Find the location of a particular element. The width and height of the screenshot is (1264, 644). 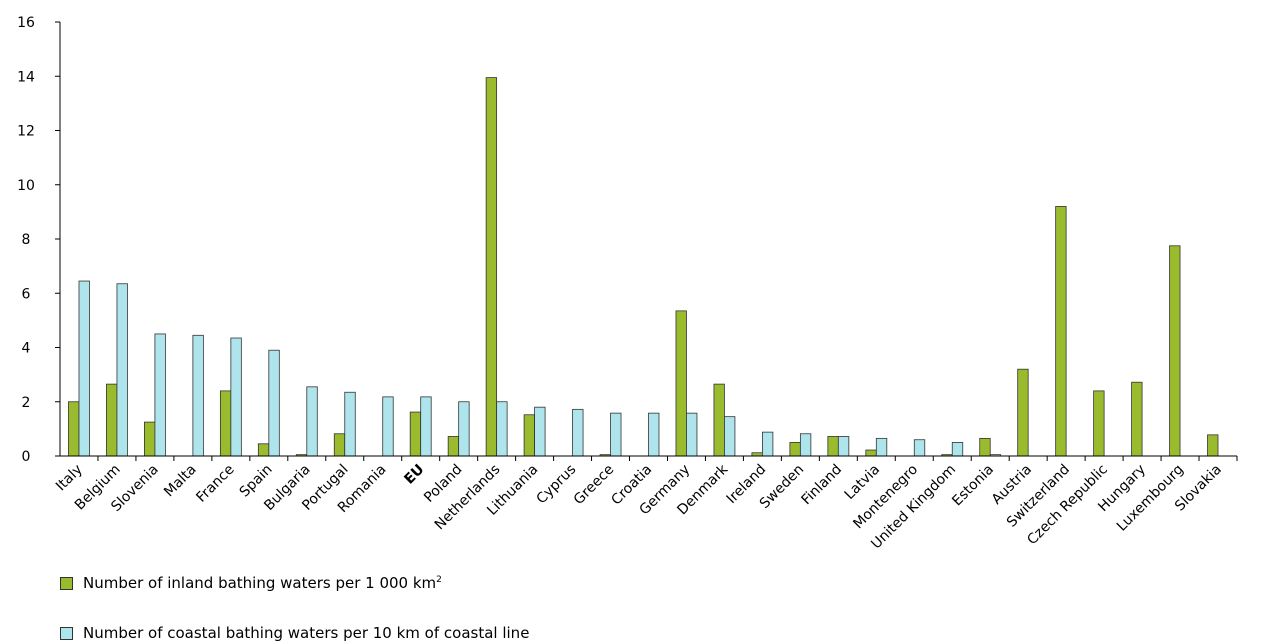

y-tick-label: 12 is located at coordinates (26, 132).